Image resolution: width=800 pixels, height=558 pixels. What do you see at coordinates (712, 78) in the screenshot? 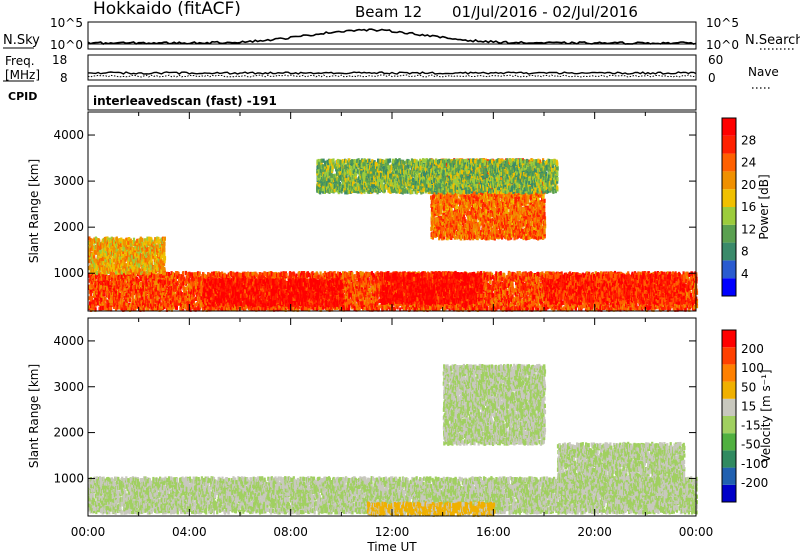
I see `nave-right-tick-bottom: 0` at bounding box center [712, 78].